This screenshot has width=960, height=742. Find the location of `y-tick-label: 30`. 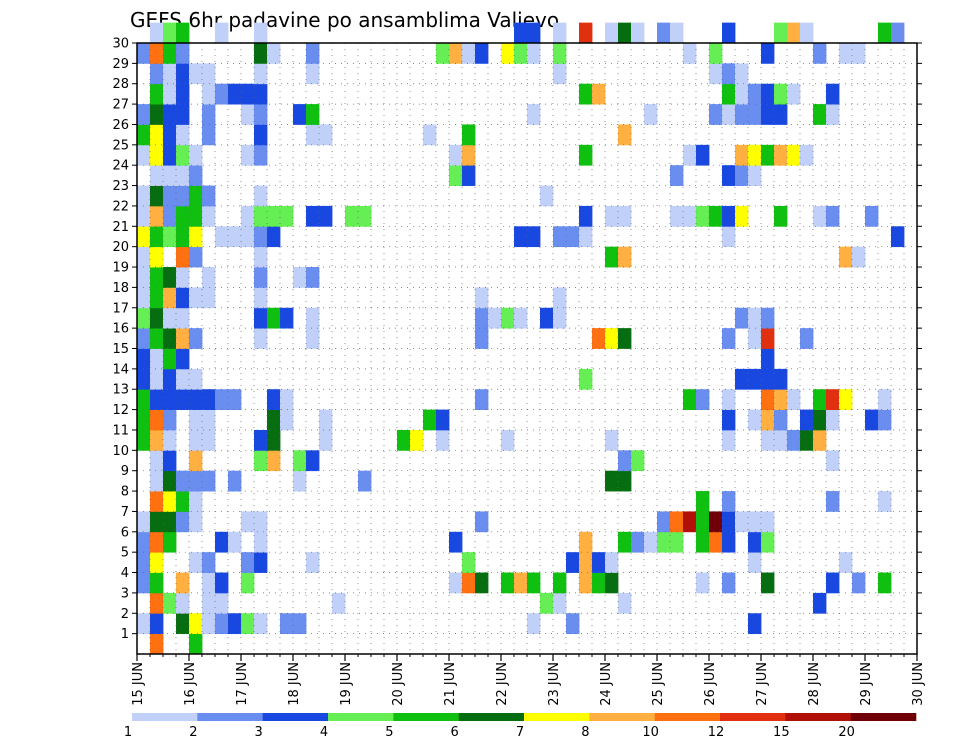

y-tick-label: 30 is located at coordinates (120, 44).